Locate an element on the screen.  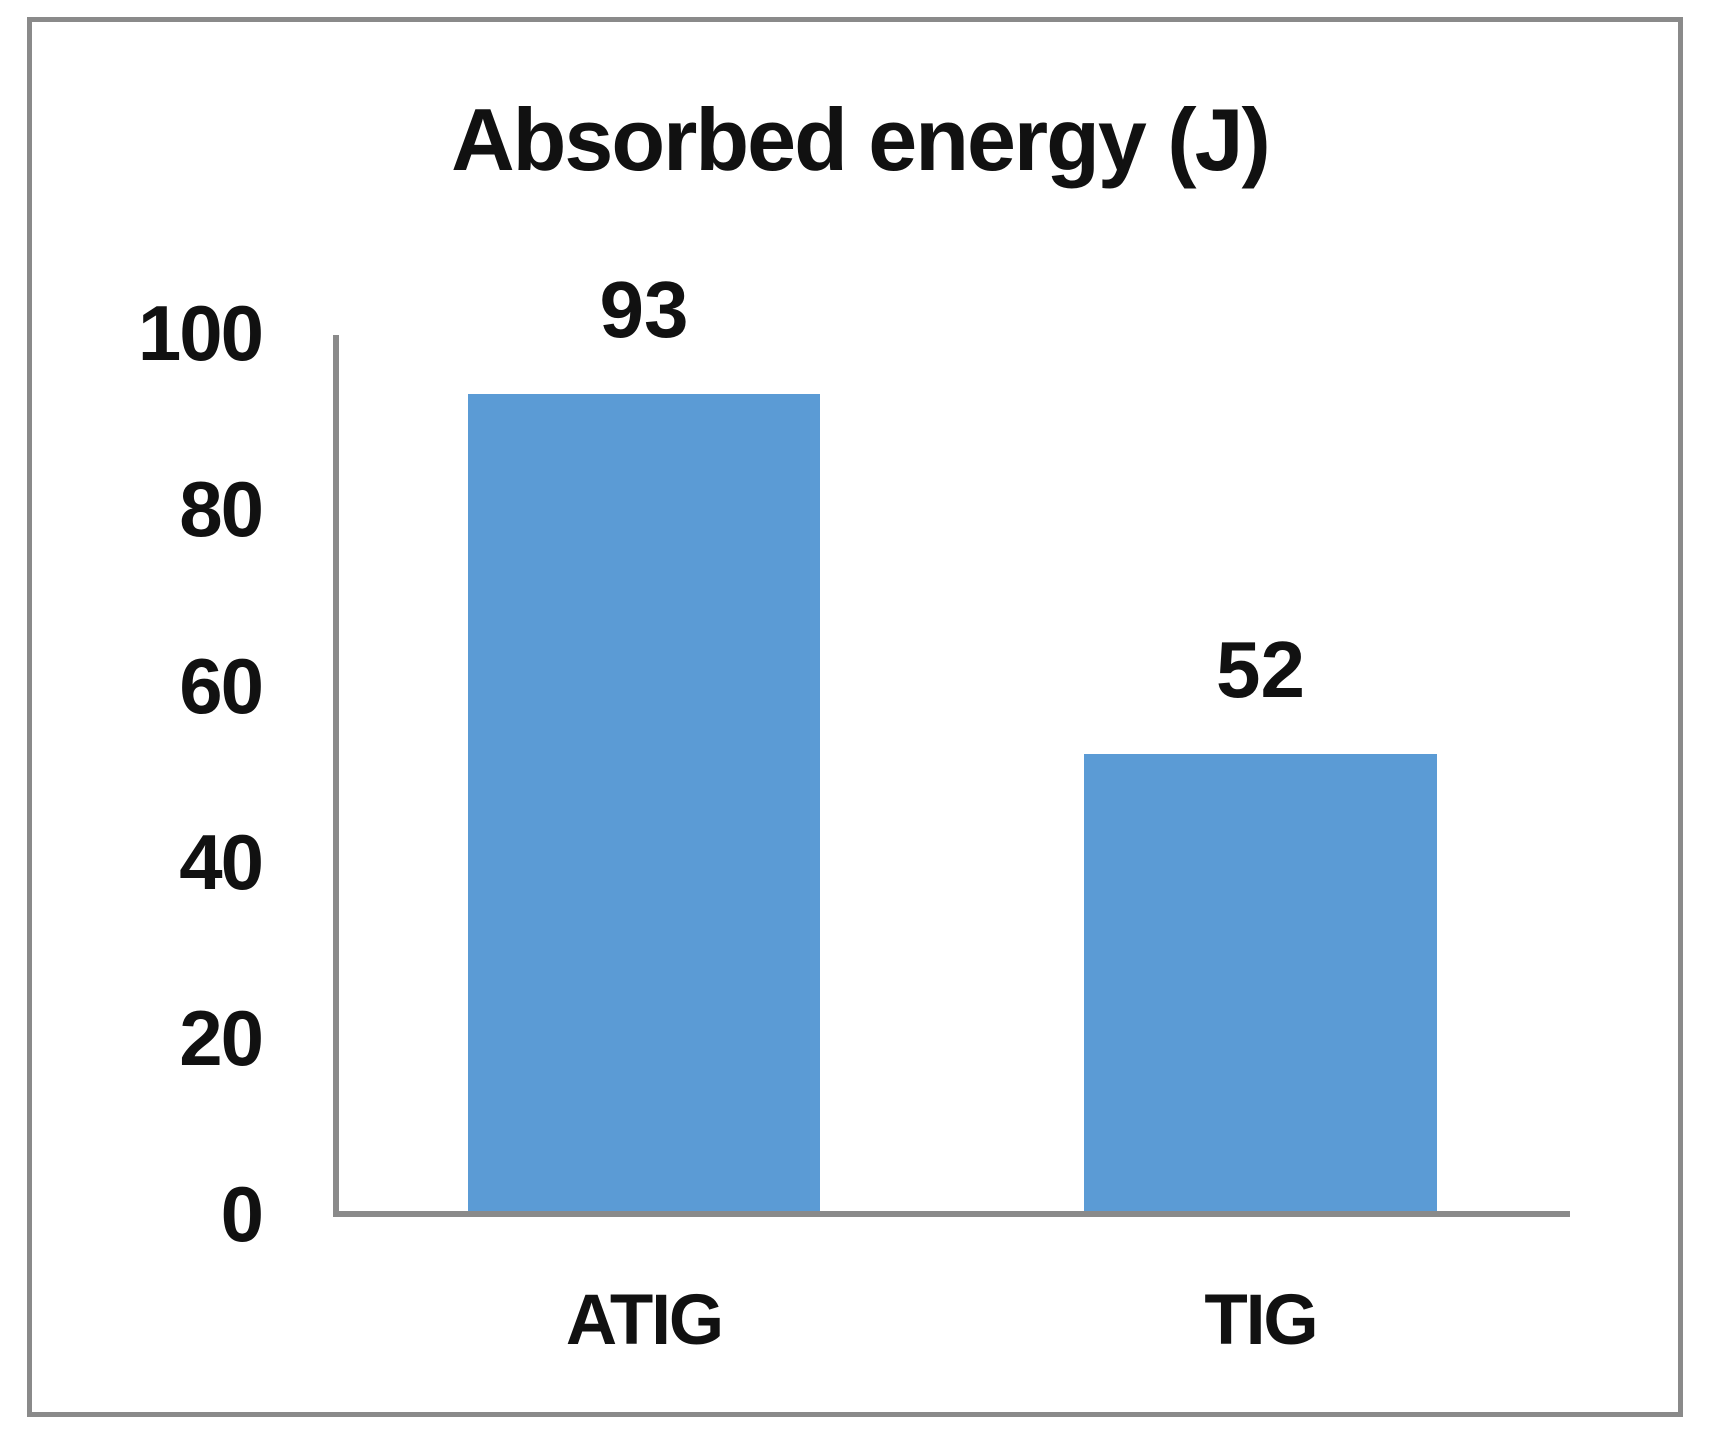
y-tick-label-80: 80 is located at coordinates (221, 509).